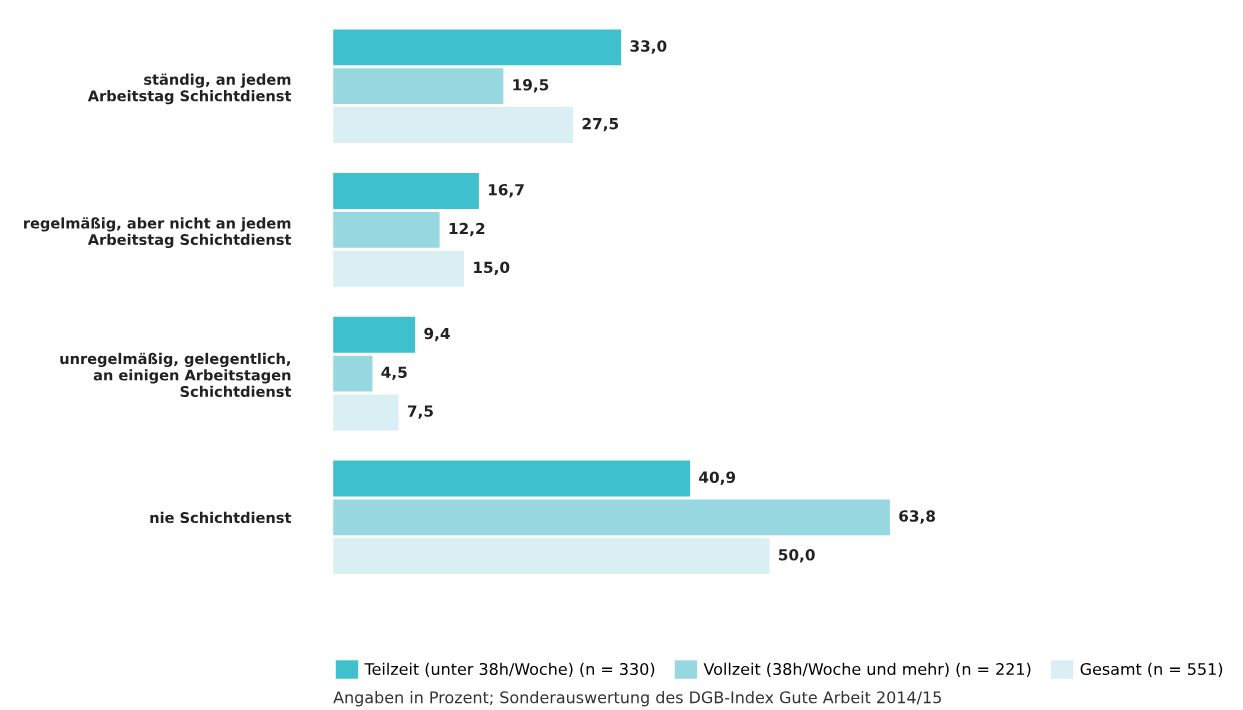 The width and height of the screenshot is (1243, 710). Describe the element at coordinates (600, 124) in the screenshot. I see `data-label: 27,5` at that location.